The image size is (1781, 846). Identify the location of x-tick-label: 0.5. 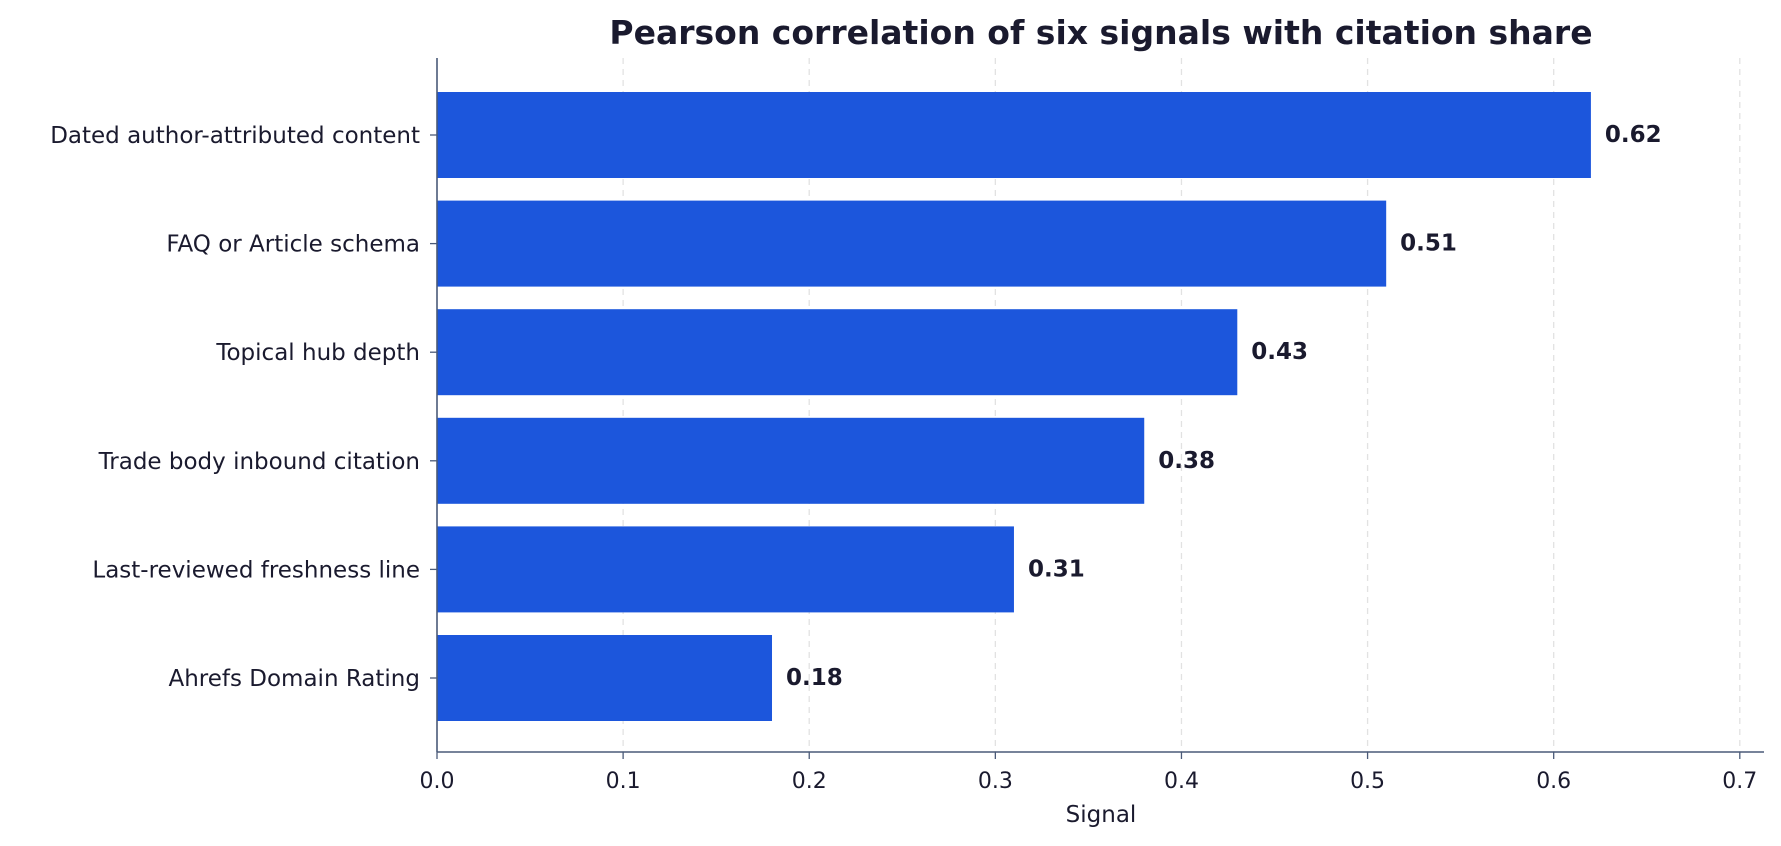
(1367, 781).